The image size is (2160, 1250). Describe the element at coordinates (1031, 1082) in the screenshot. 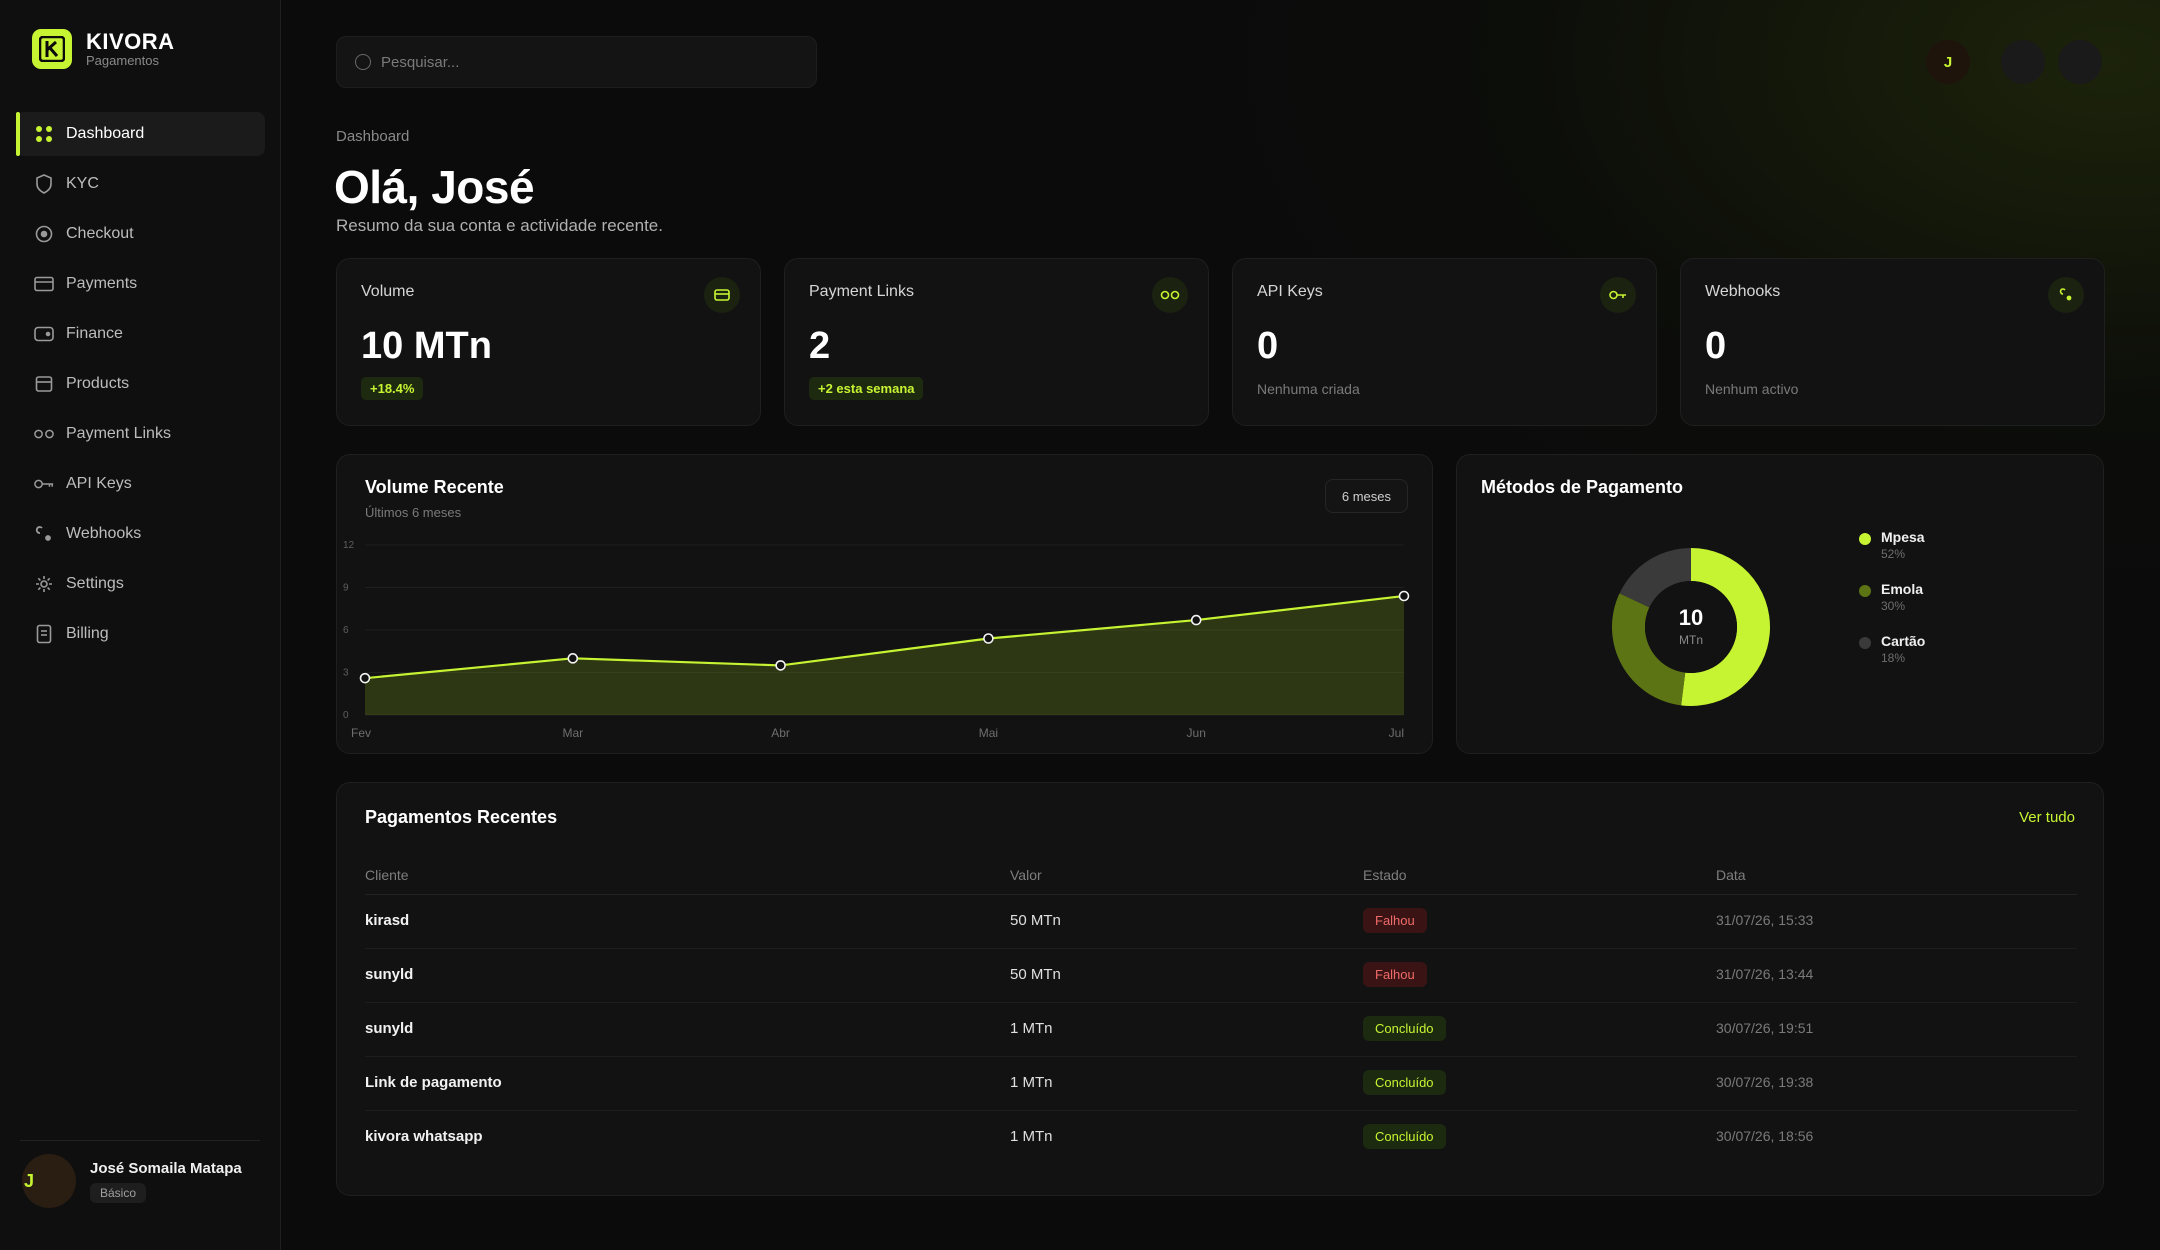

I see `cell-value: 1 MTn` at that location.